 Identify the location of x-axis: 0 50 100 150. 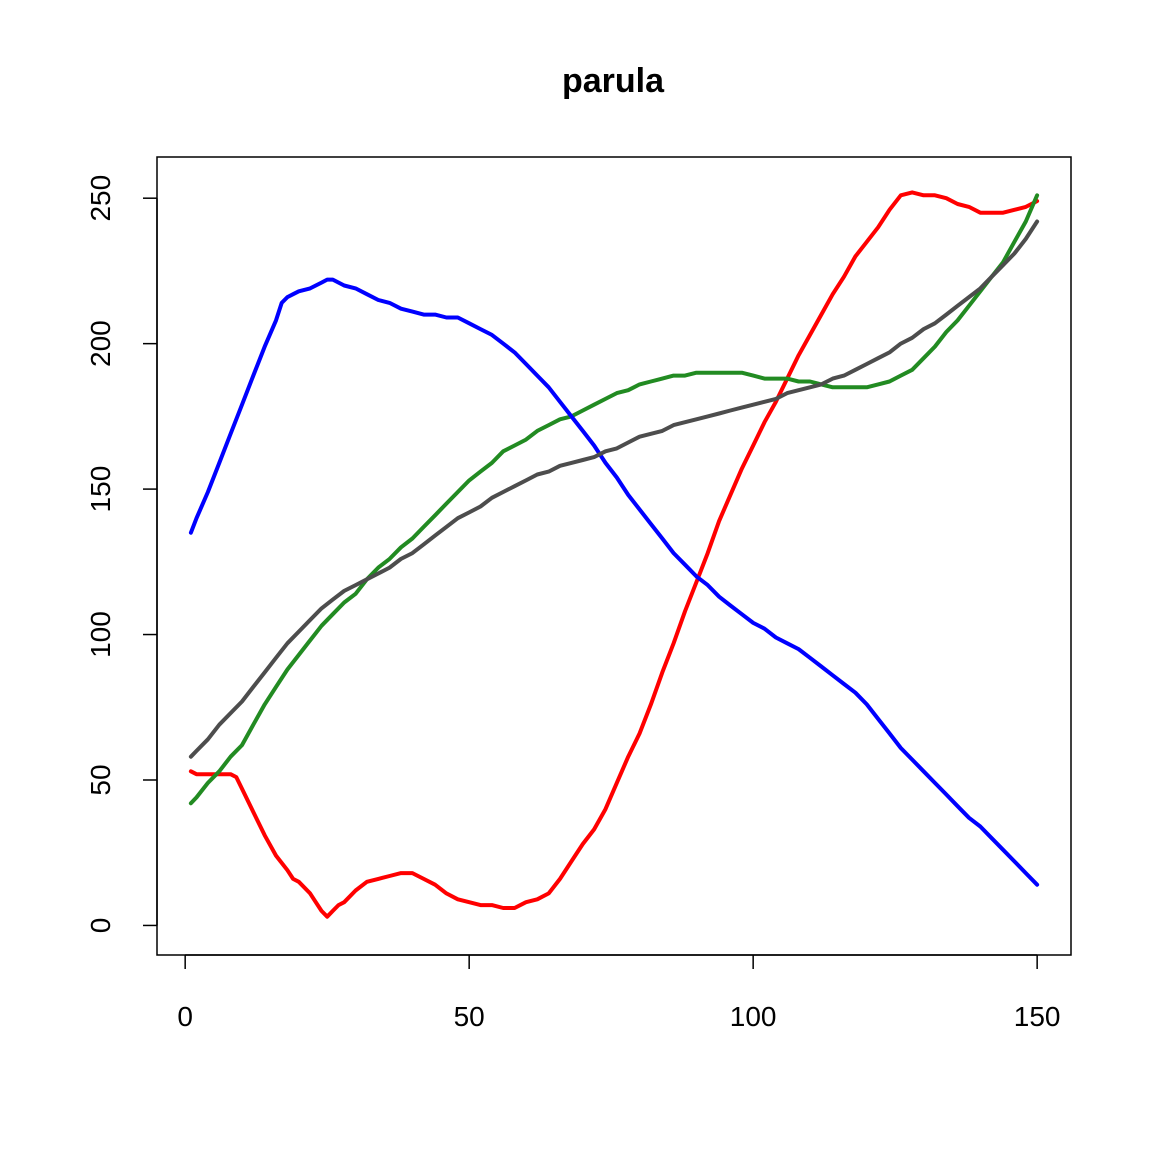
(619, 993).